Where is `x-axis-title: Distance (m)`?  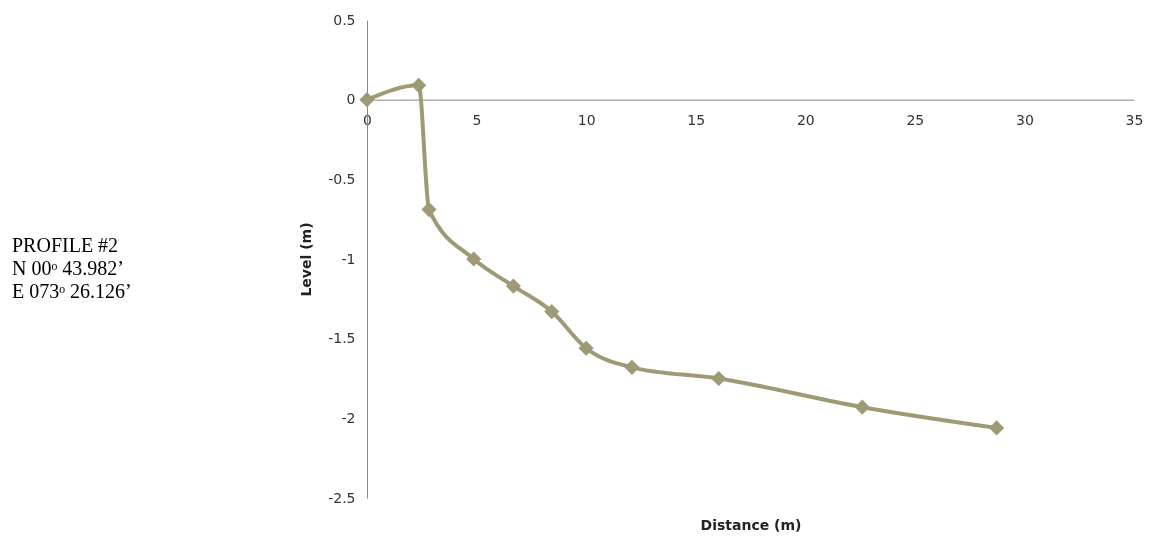 x-axis-title: Distance (m) is located at coordinates (751, 524).